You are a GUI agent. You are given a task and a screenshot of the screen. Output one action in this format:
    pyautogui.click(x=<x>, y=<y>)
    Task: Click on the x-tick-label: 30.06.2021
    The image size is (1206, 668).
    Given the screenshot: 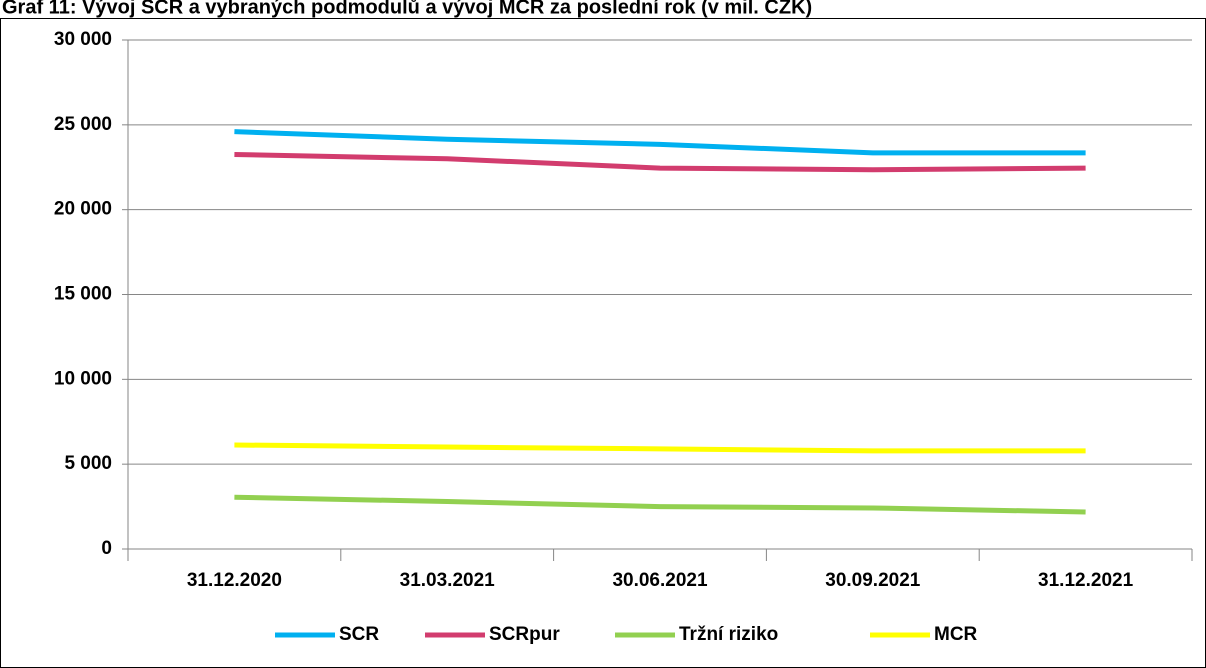 What is the action you would take?
    pyautogui.click(x=660, y=580)
    